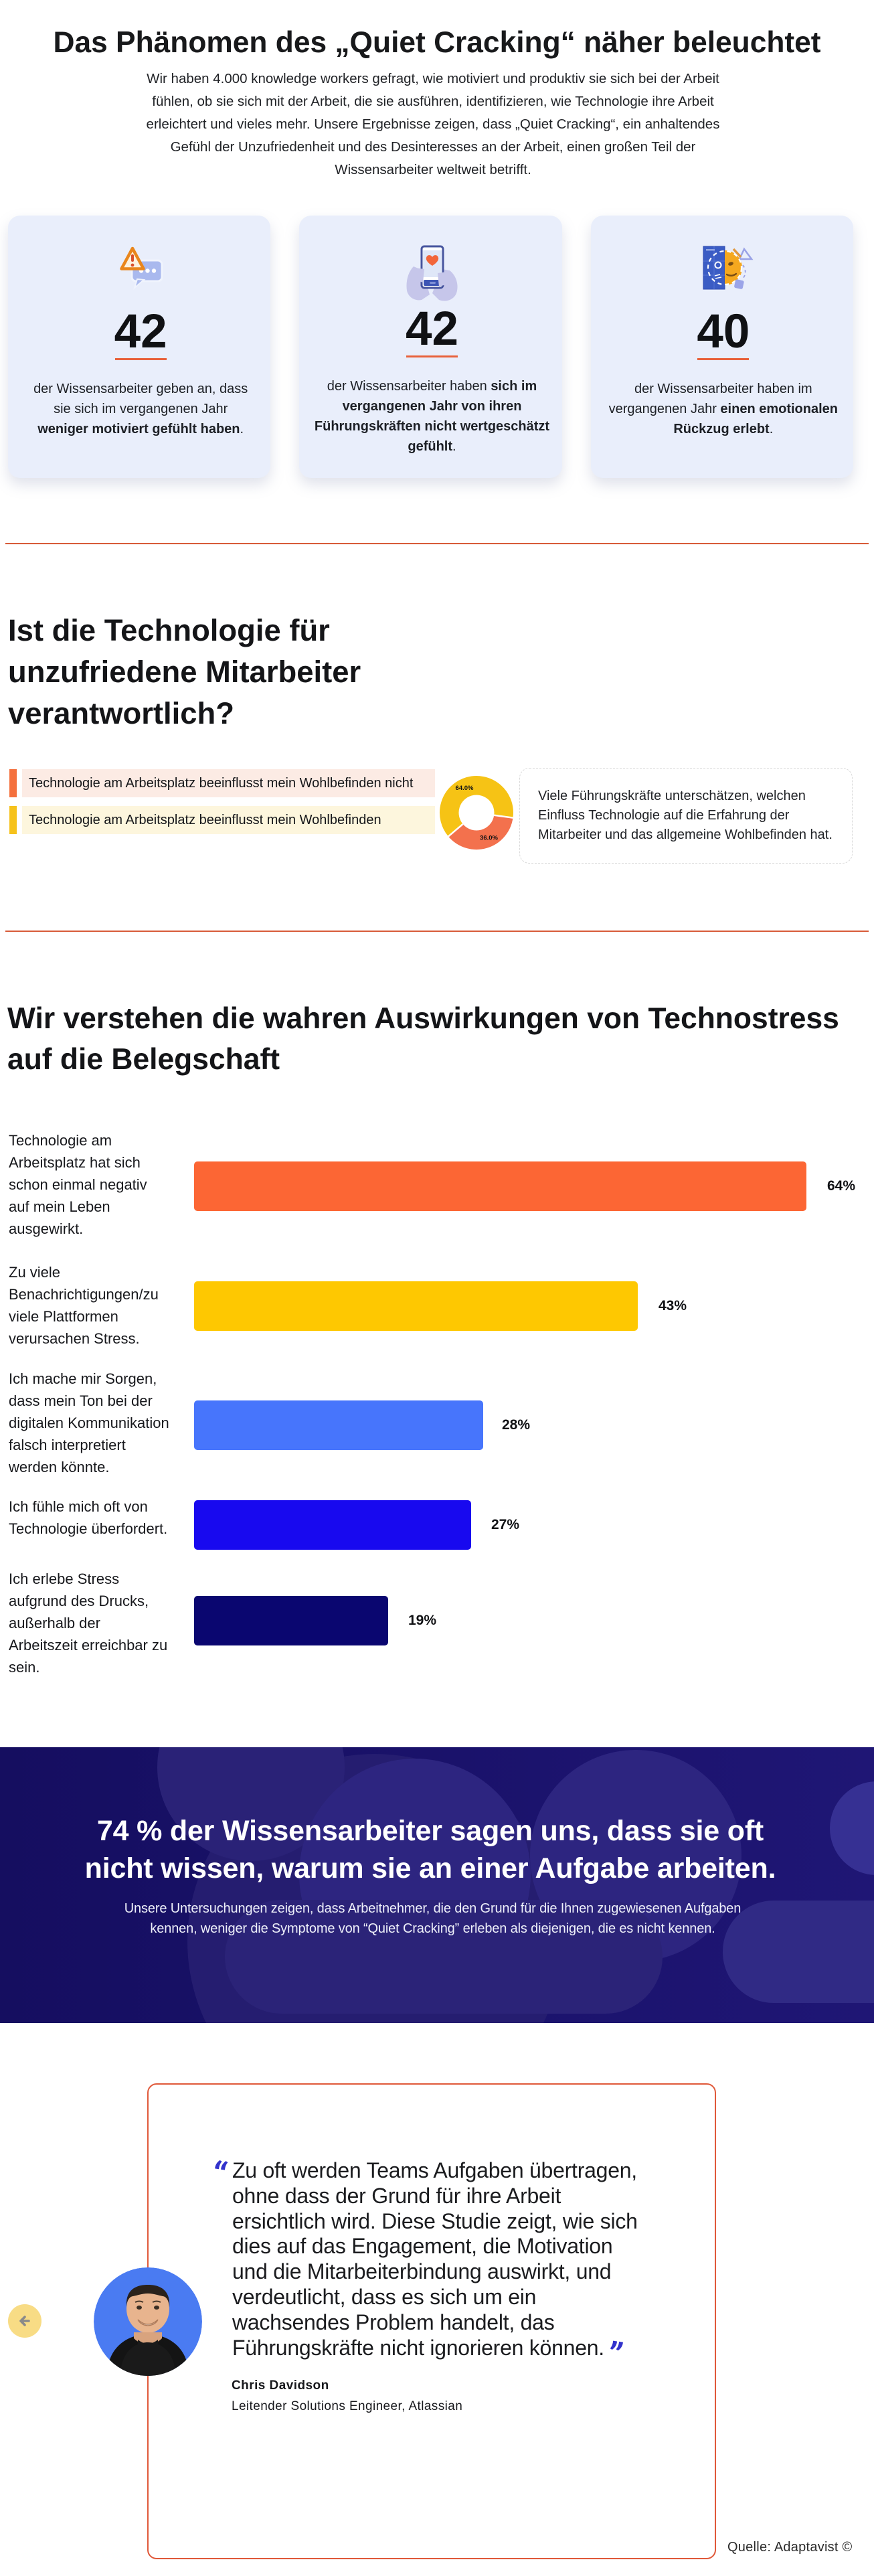 The height and width of the screenshot is (2576, 874). Describe the element at coordinates (465, 789) in the screenshot. I see `svg-text: 64.0%` at that location.